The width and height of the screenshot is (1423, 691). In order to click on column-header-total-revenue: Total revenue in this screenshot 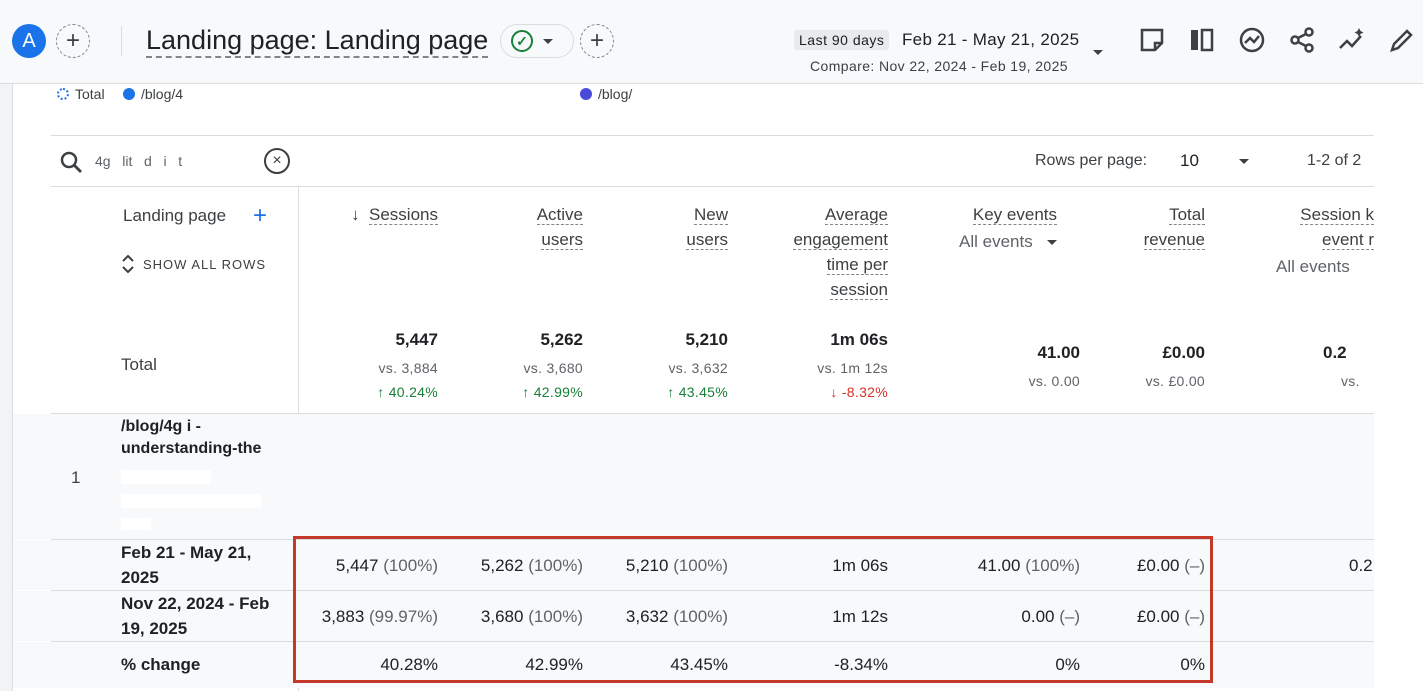, I will do `click(1174, 227)`.